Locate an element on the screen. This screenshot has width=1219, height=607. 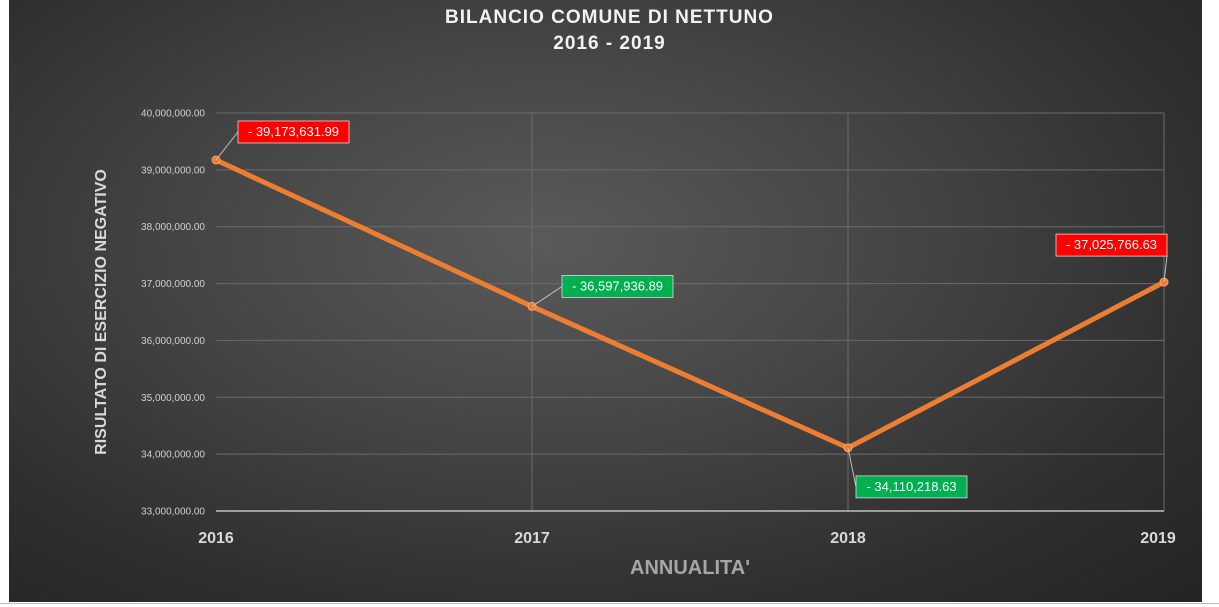
x-axis-title: ANNUALITA' is located at coordinates (690, 568).